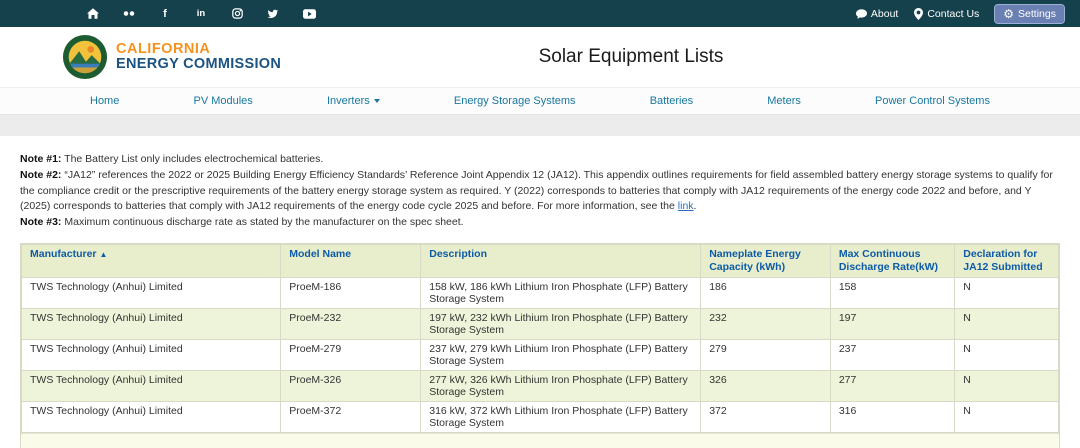  Describe the element at coordinates (953, 13) in the screenshot. I see `contact-us-label: Contact Us` at that location.